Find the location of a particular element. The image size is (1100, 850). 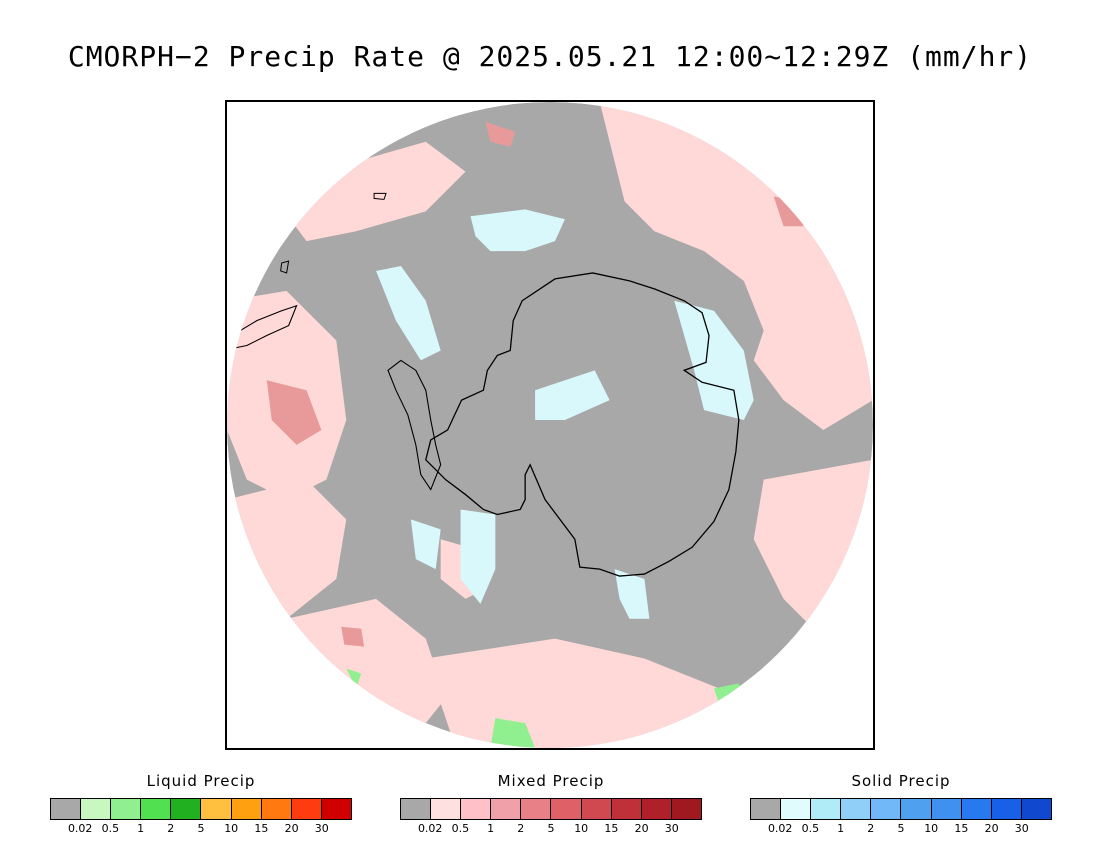

liquid-precip-regions is located at coordinates (545, 708).